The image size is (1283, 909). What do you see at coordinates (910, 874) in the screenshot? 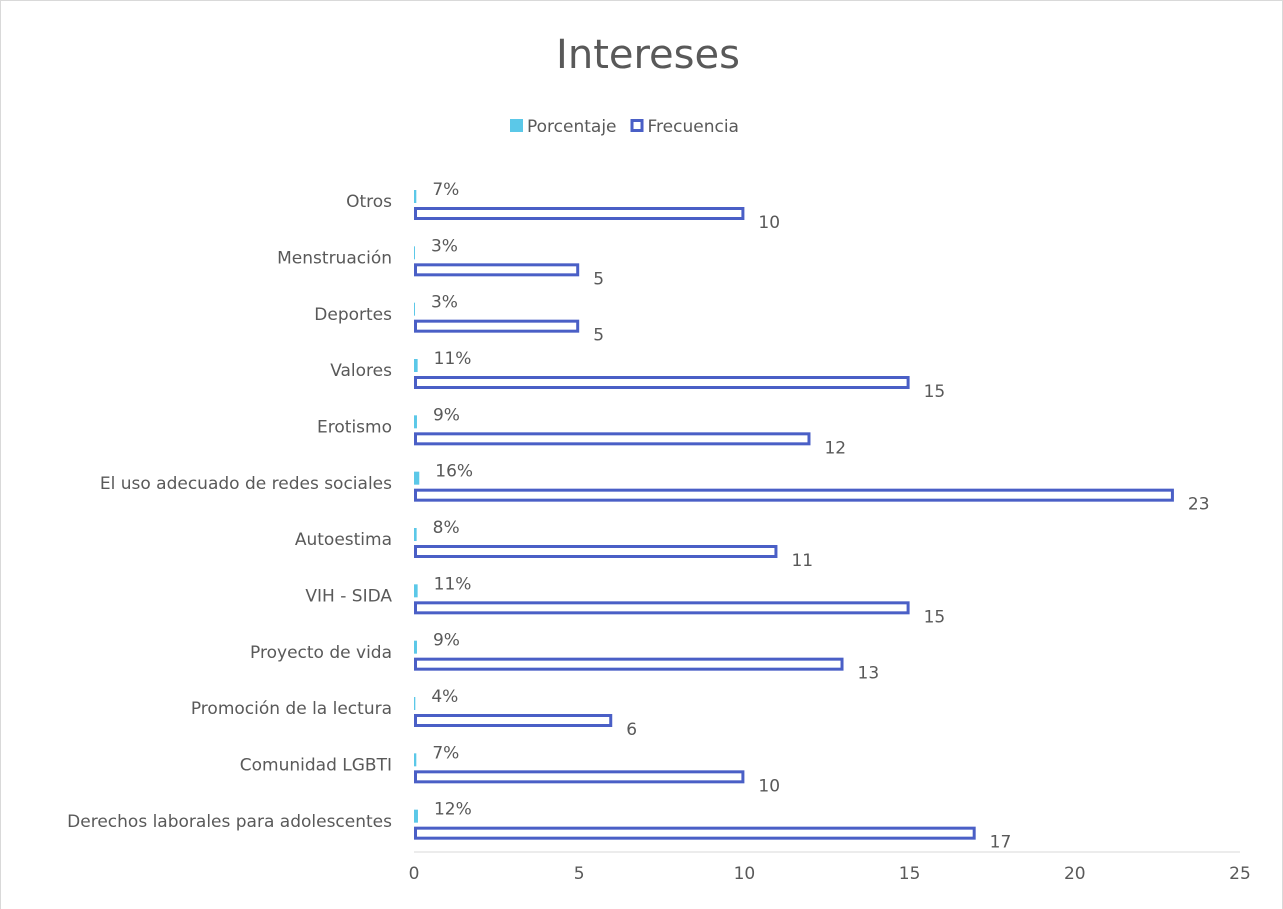
I see `x-tick-label: 15` at bounding box center [910, 874].